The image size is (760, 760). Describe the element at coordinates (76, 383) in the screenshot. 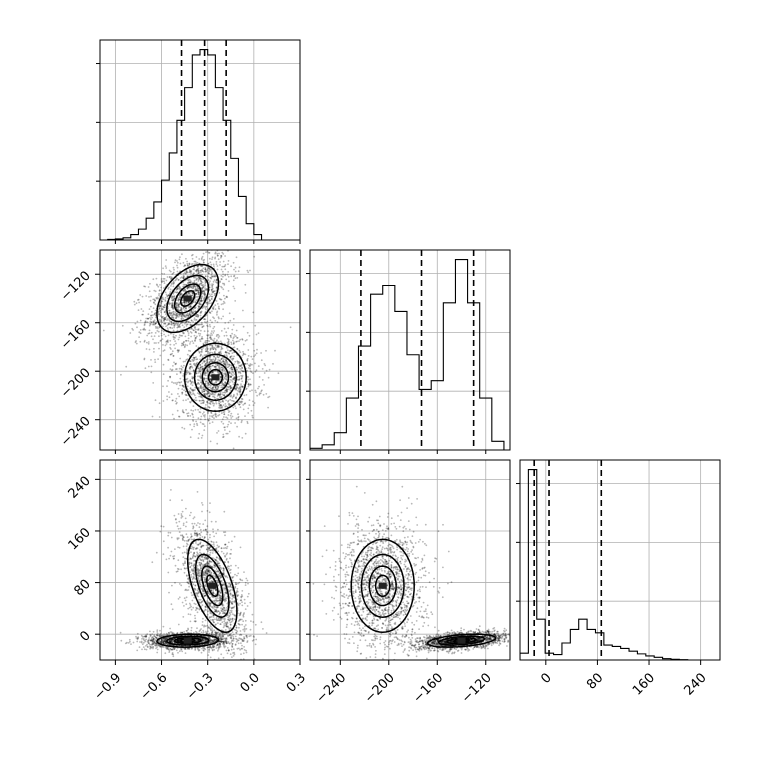

I see `ytick-label-1-1: −200` at that location.